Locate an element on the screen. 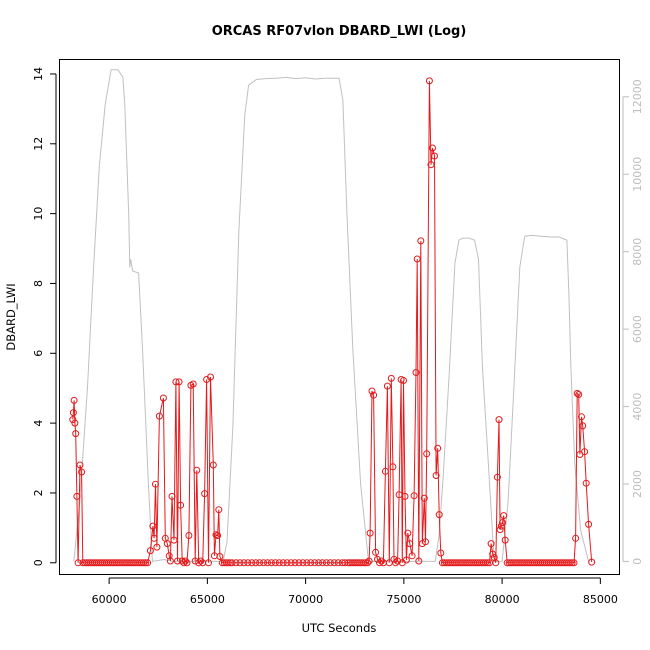 The width and height of the screenshot is (650, 650). y-axis-label: DBARD_LWI is located at coordinates (11, 316).